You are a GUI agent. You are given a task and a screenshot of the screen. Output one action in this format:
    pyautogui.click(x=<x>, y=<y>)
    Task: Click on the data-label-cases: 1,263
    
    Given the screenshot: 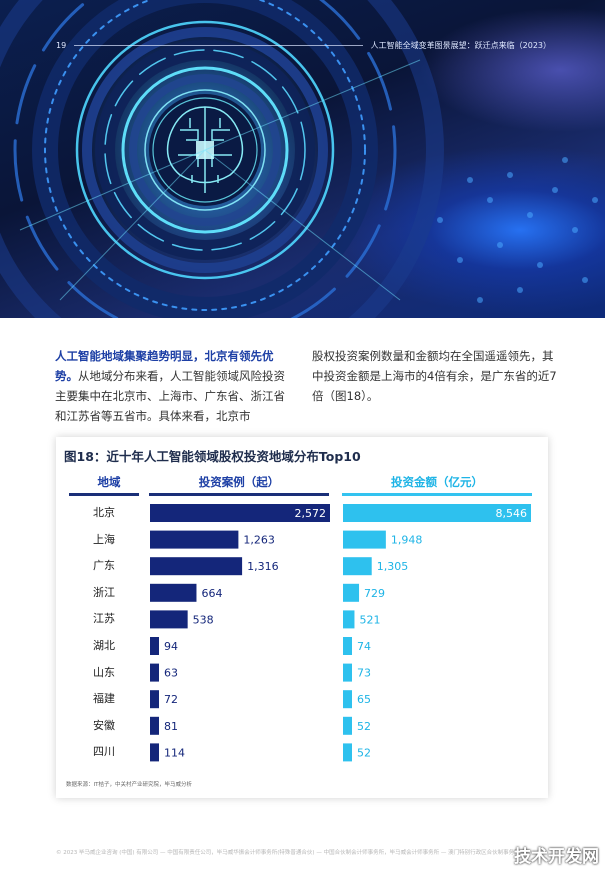 What is the action you would take?
    pyautogui.click(x=259, y=540)
    